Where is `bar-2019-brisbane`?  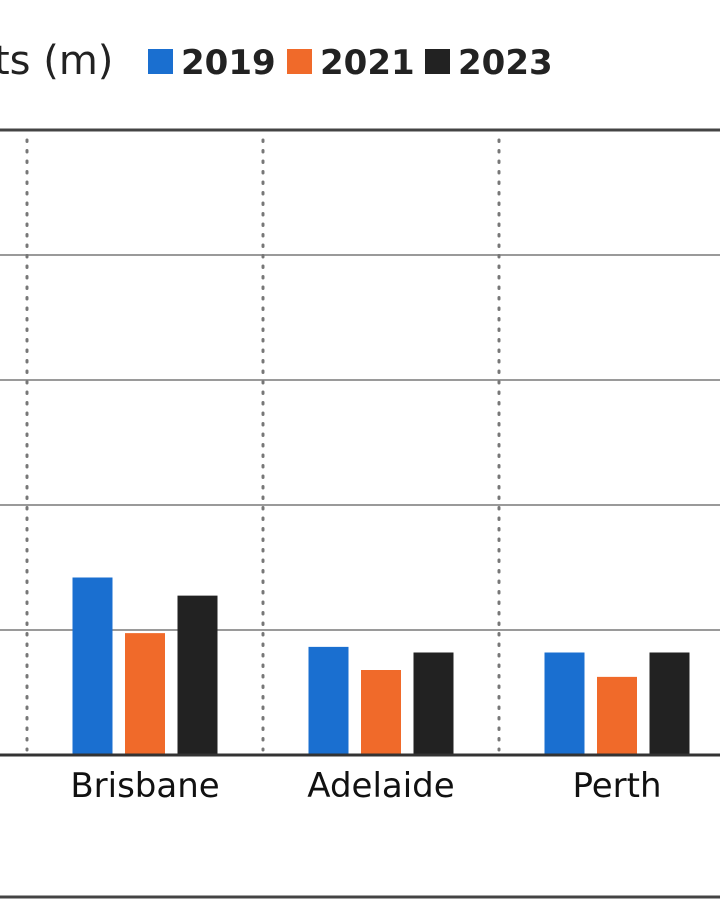
bar-2019-brisbane is located at coordinates (92, 666).